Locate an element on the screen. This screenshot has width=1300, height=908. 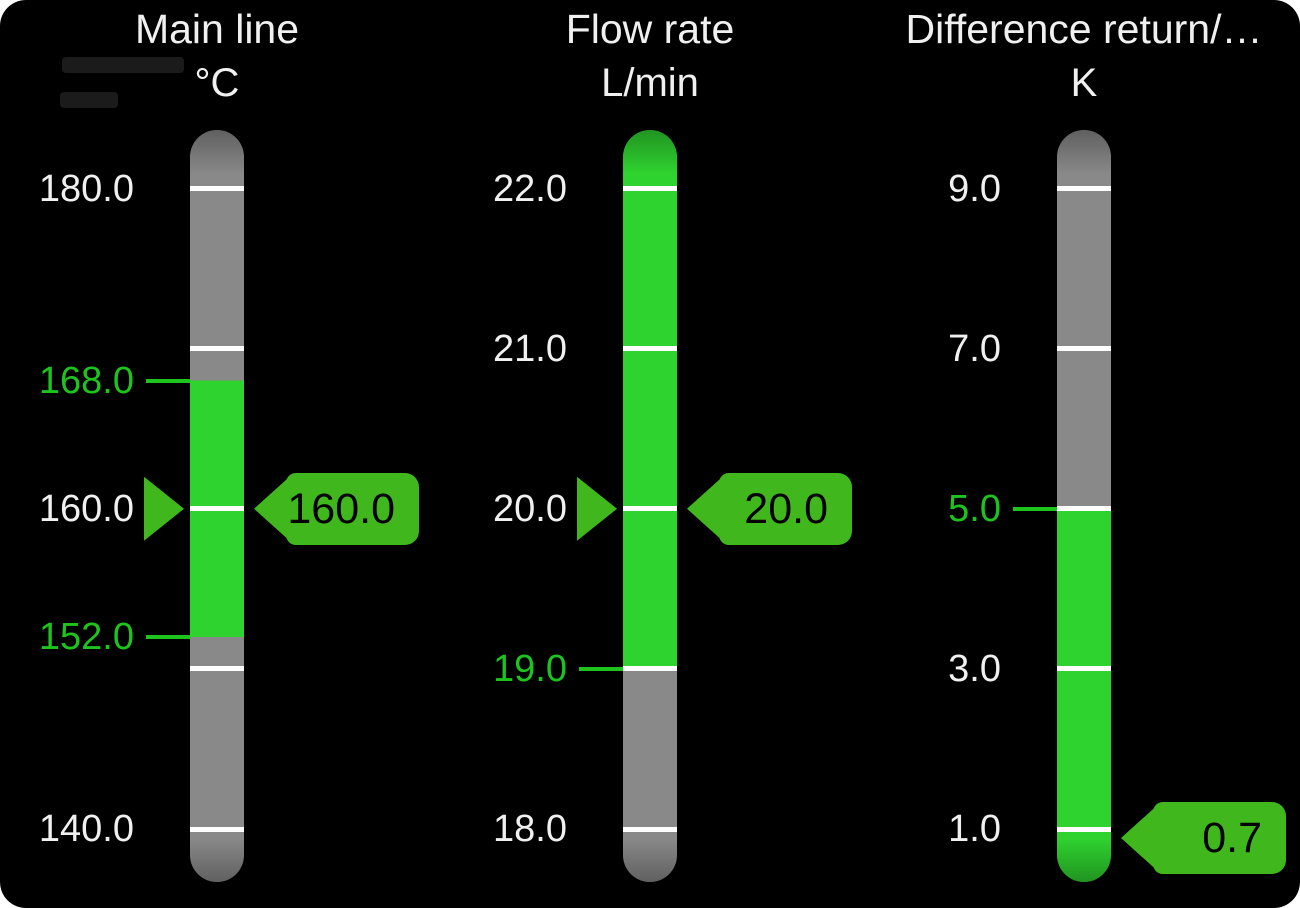
gauge-bar-difference-return is located at coordinates (1084, 506).